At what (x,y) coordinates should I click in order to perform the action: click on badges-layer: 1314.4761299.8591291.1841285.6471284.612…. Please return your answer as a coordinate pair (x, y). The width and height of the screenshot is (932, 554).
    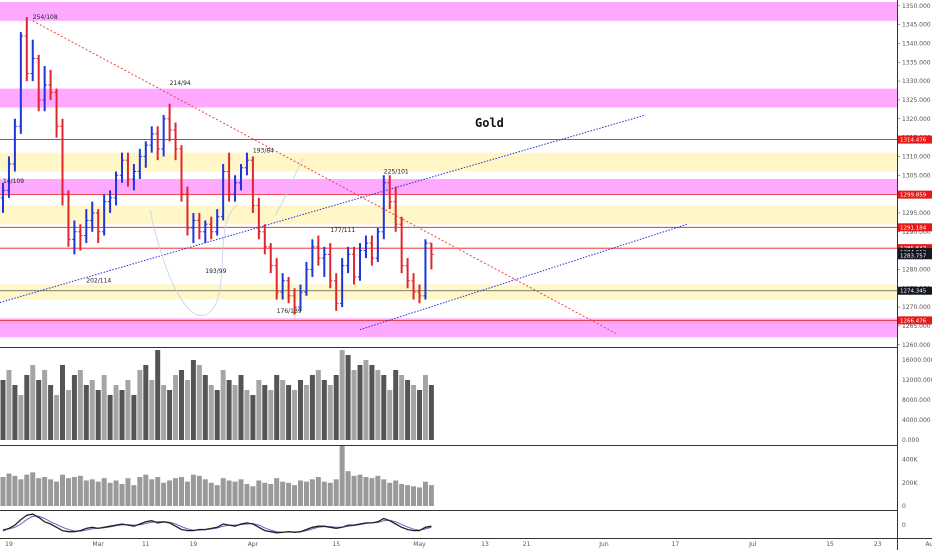
    Looking at the image, I should click on (915, 230).